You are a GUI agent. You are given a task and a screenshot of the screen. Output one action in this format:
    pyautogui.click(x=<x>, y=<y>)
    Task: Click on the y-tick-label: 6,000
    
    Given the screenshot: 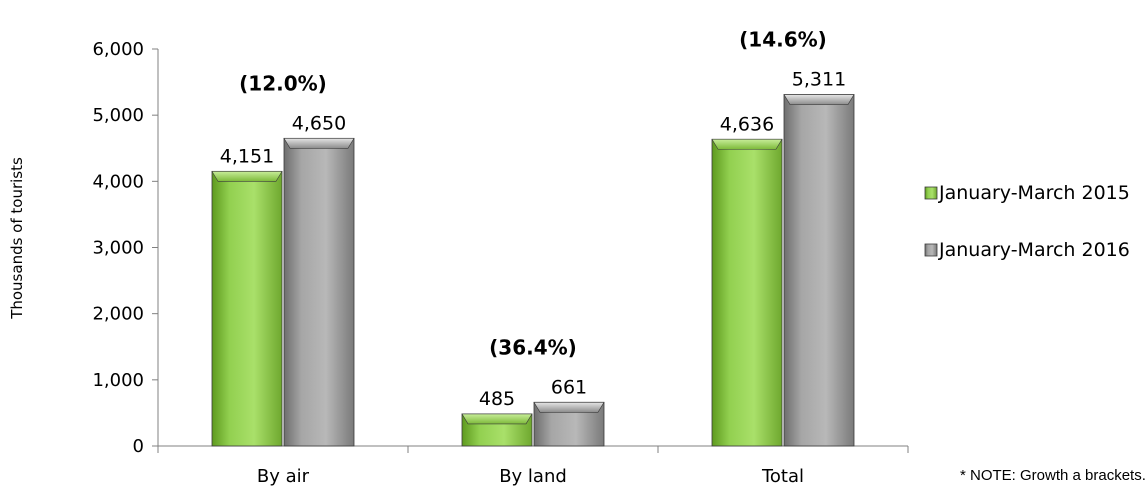 What is the action you would take?
    pyautogui.click(x=118, y=49)
    